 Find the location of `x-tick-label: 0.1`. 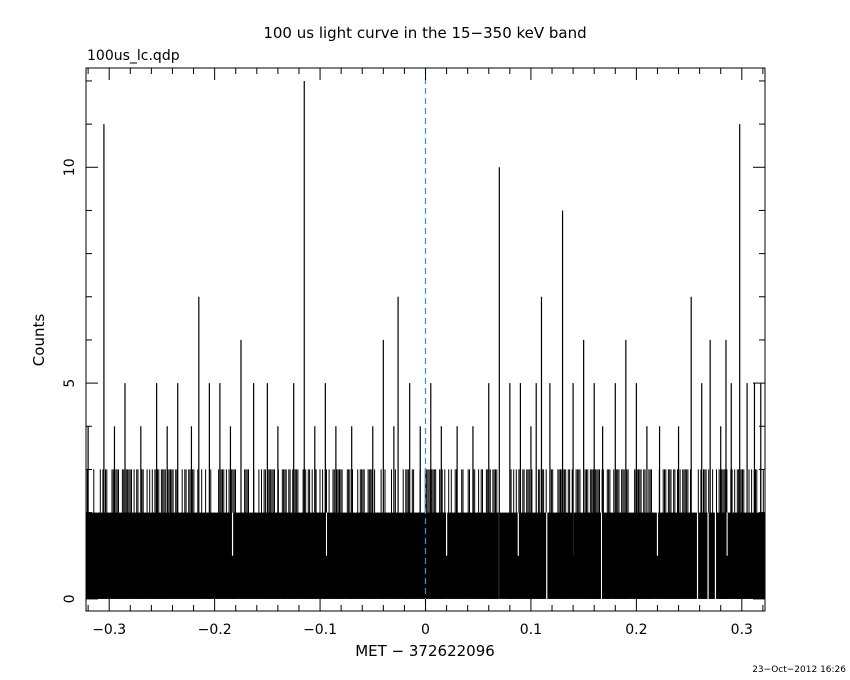

x-tick-label: 0.1 is located at coordinates (531, 630).